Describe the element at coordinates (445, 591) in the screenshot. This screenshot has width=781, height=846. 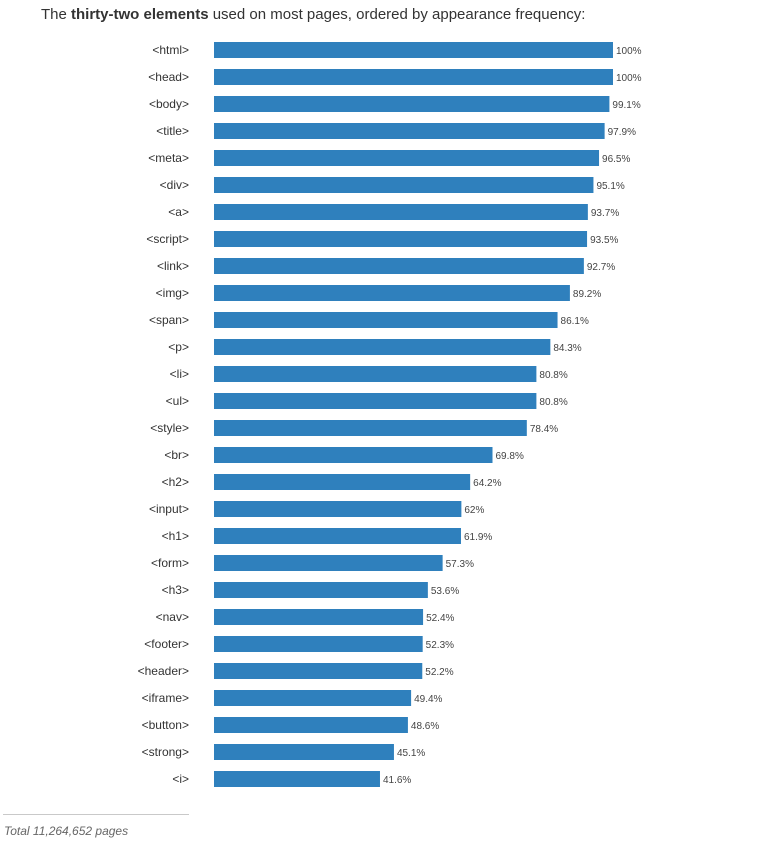
I see `value-label-21: 53.6%` at that location.